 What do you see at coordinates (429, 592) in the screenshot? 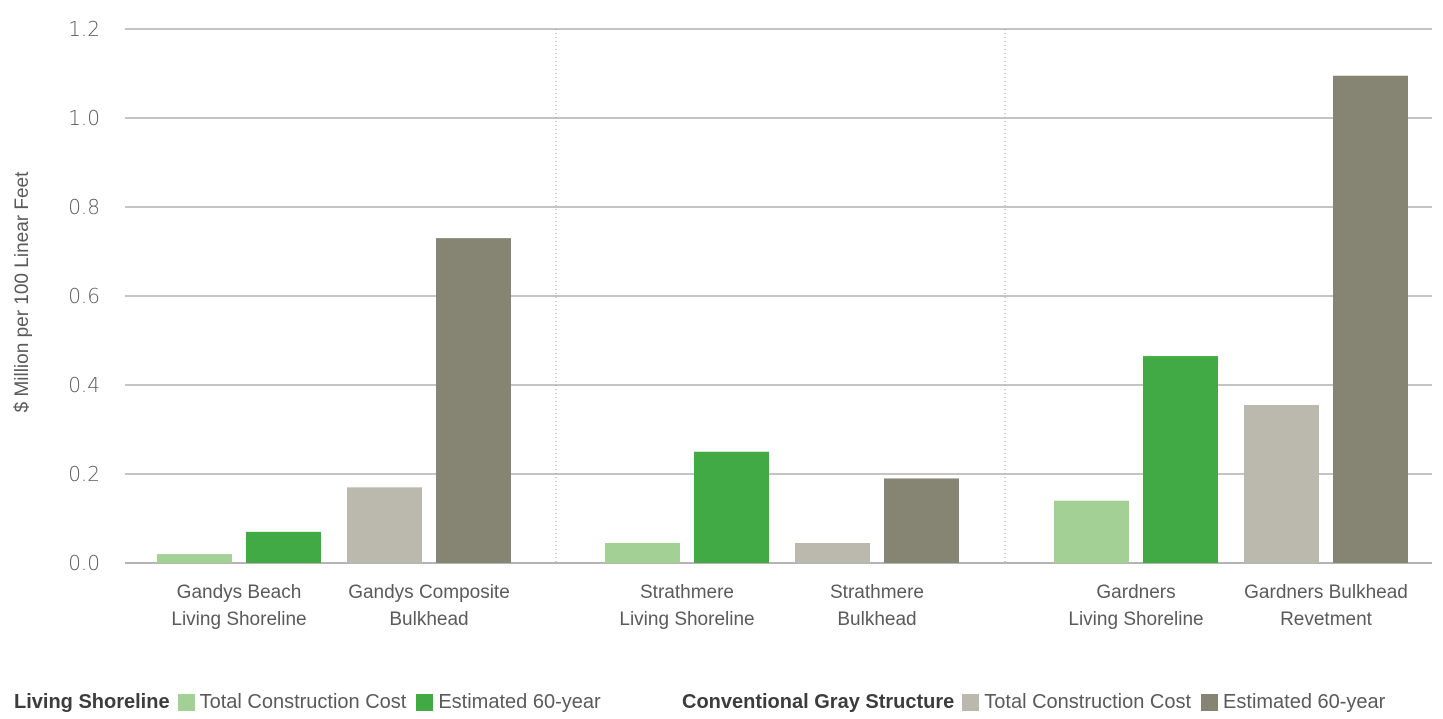
I see `category-label-line: Gandys Composite` at bounding box center [429, 592].